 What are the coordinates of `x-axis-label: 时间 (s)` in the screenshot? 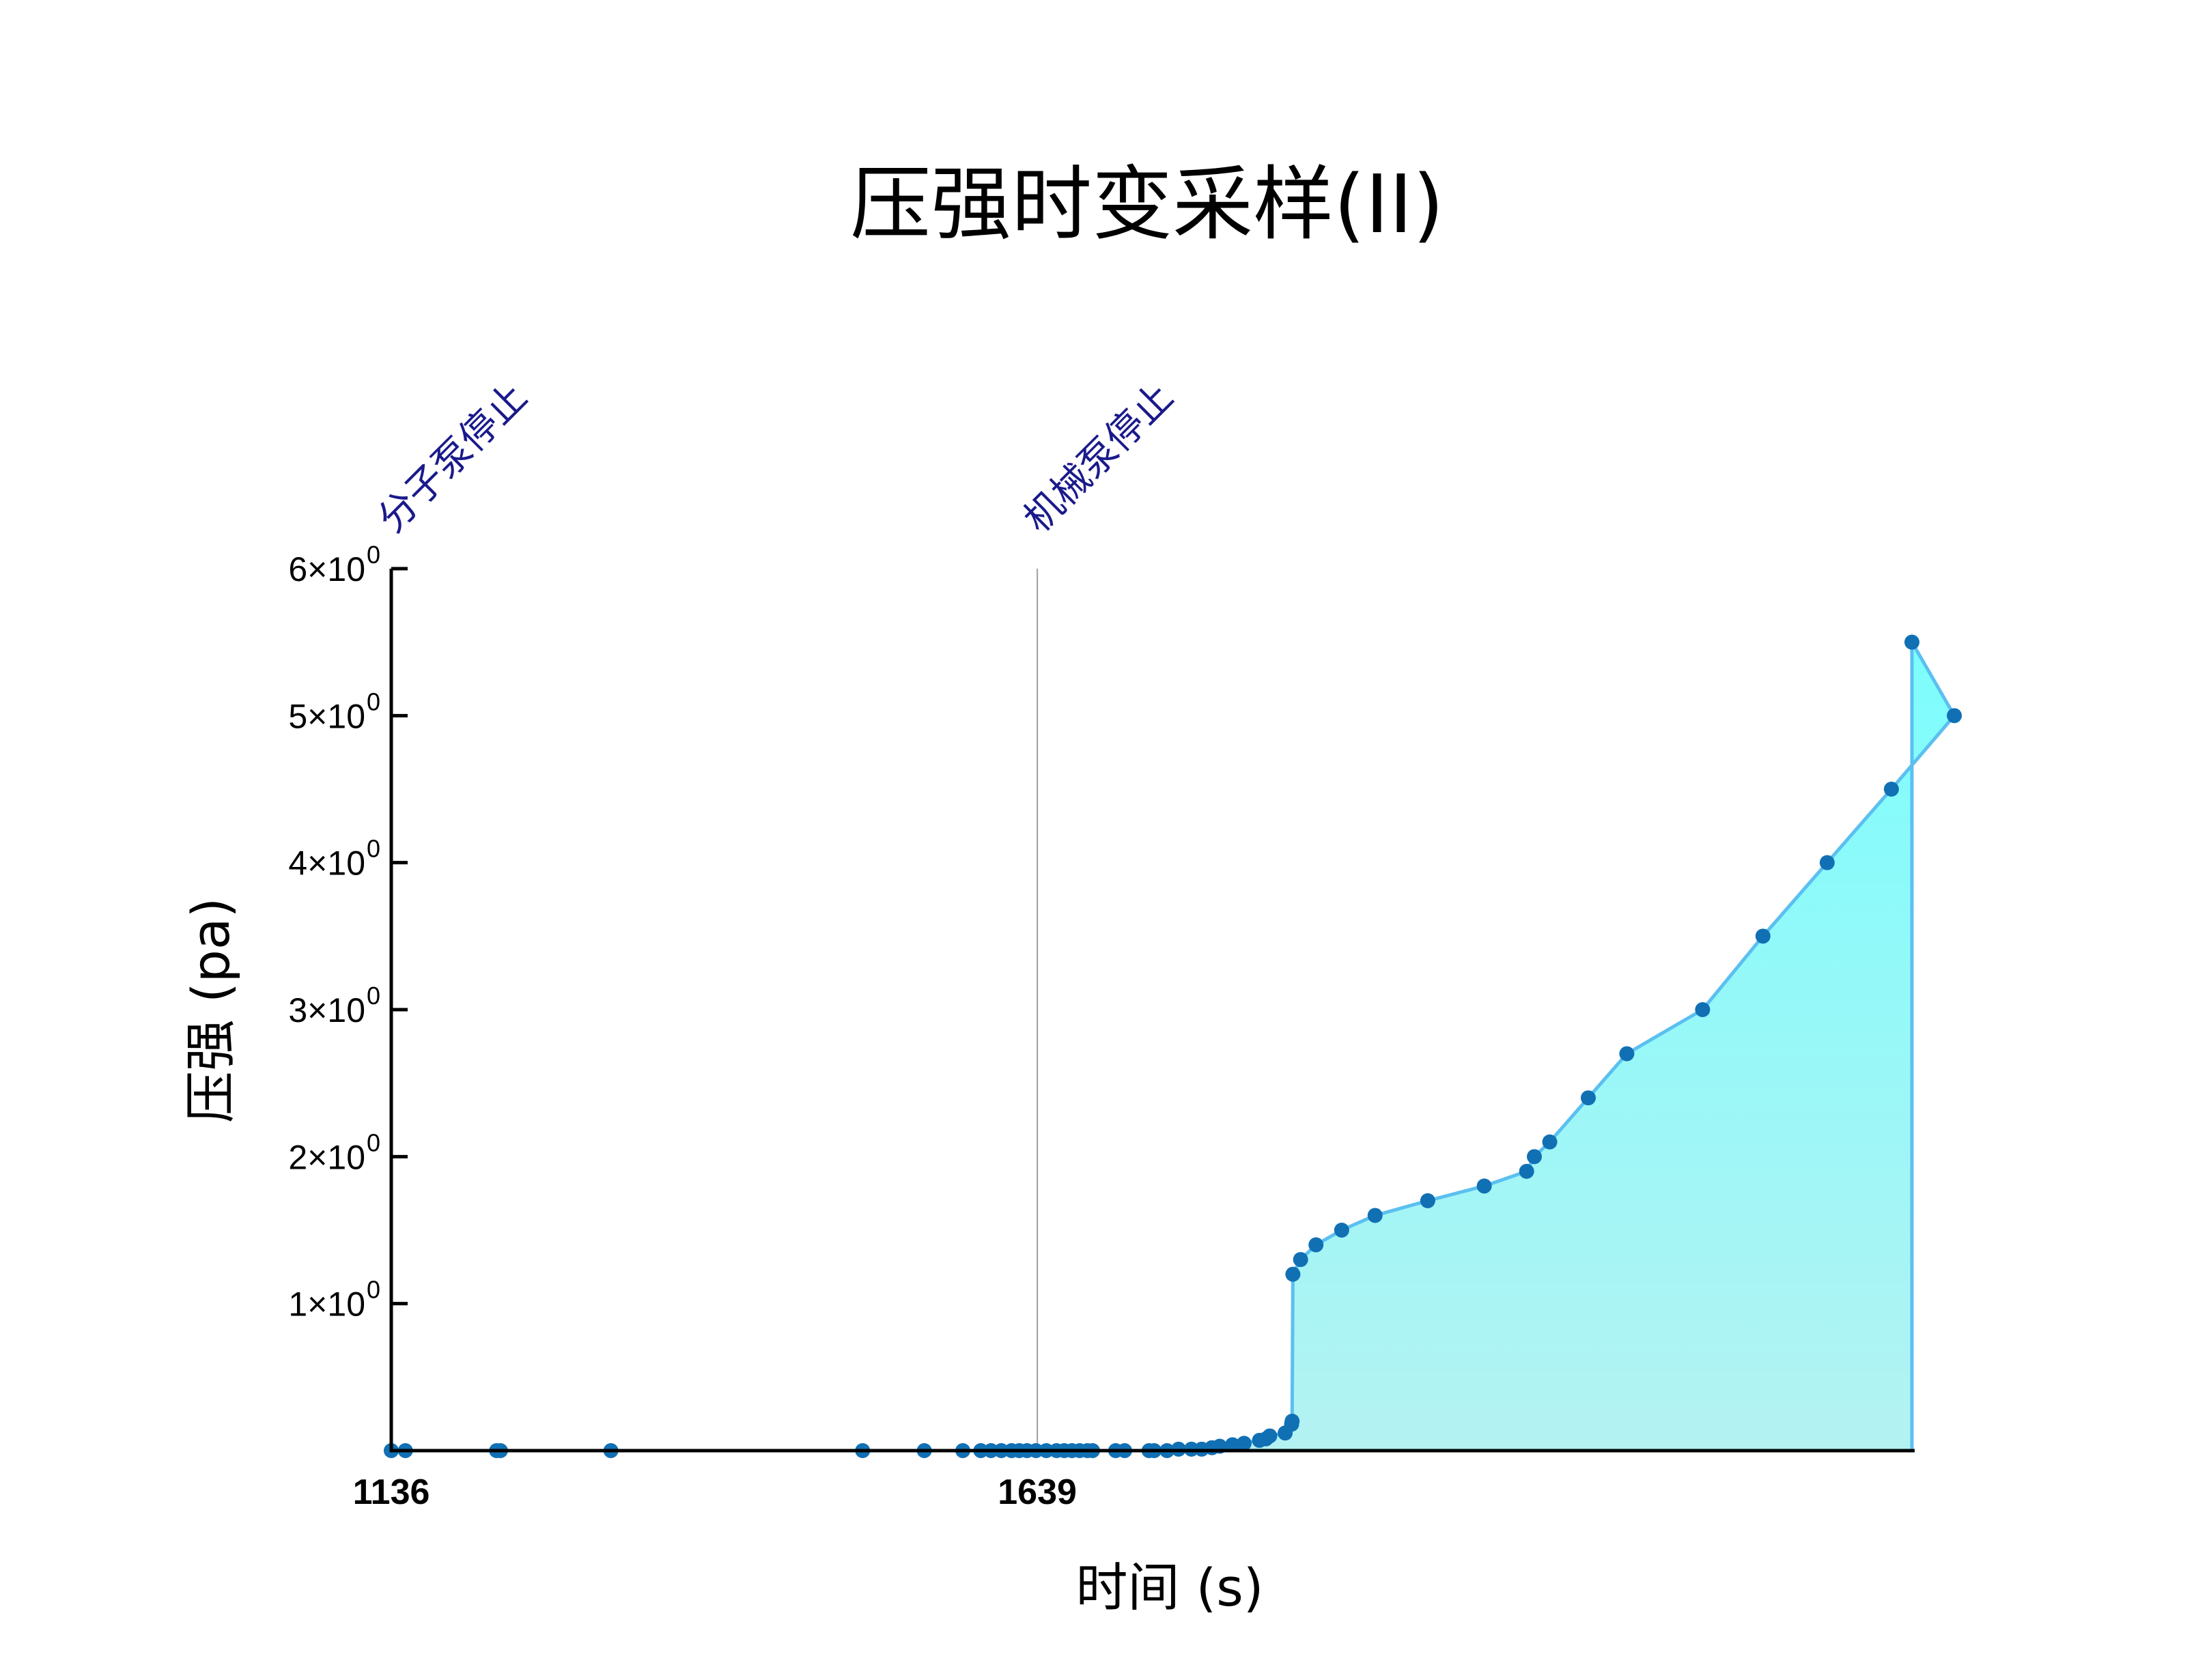 It's located at (1169, 1587).